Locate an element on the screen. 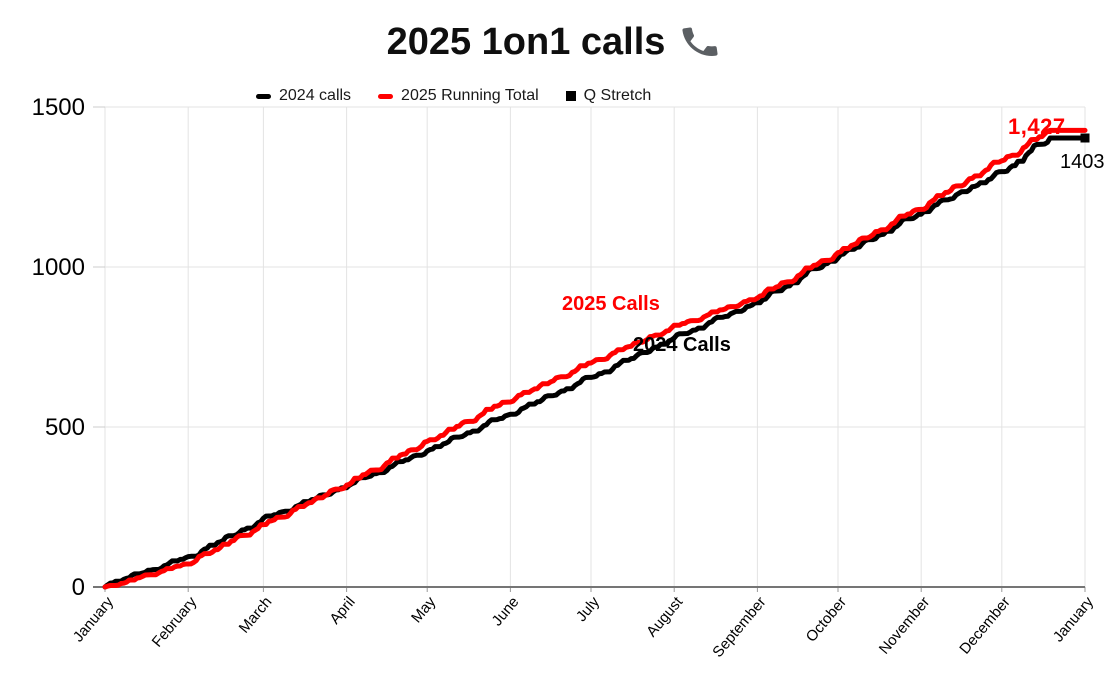 The image size is (1108, 687). x-axis-label: December is located at coordinates (985, 626).